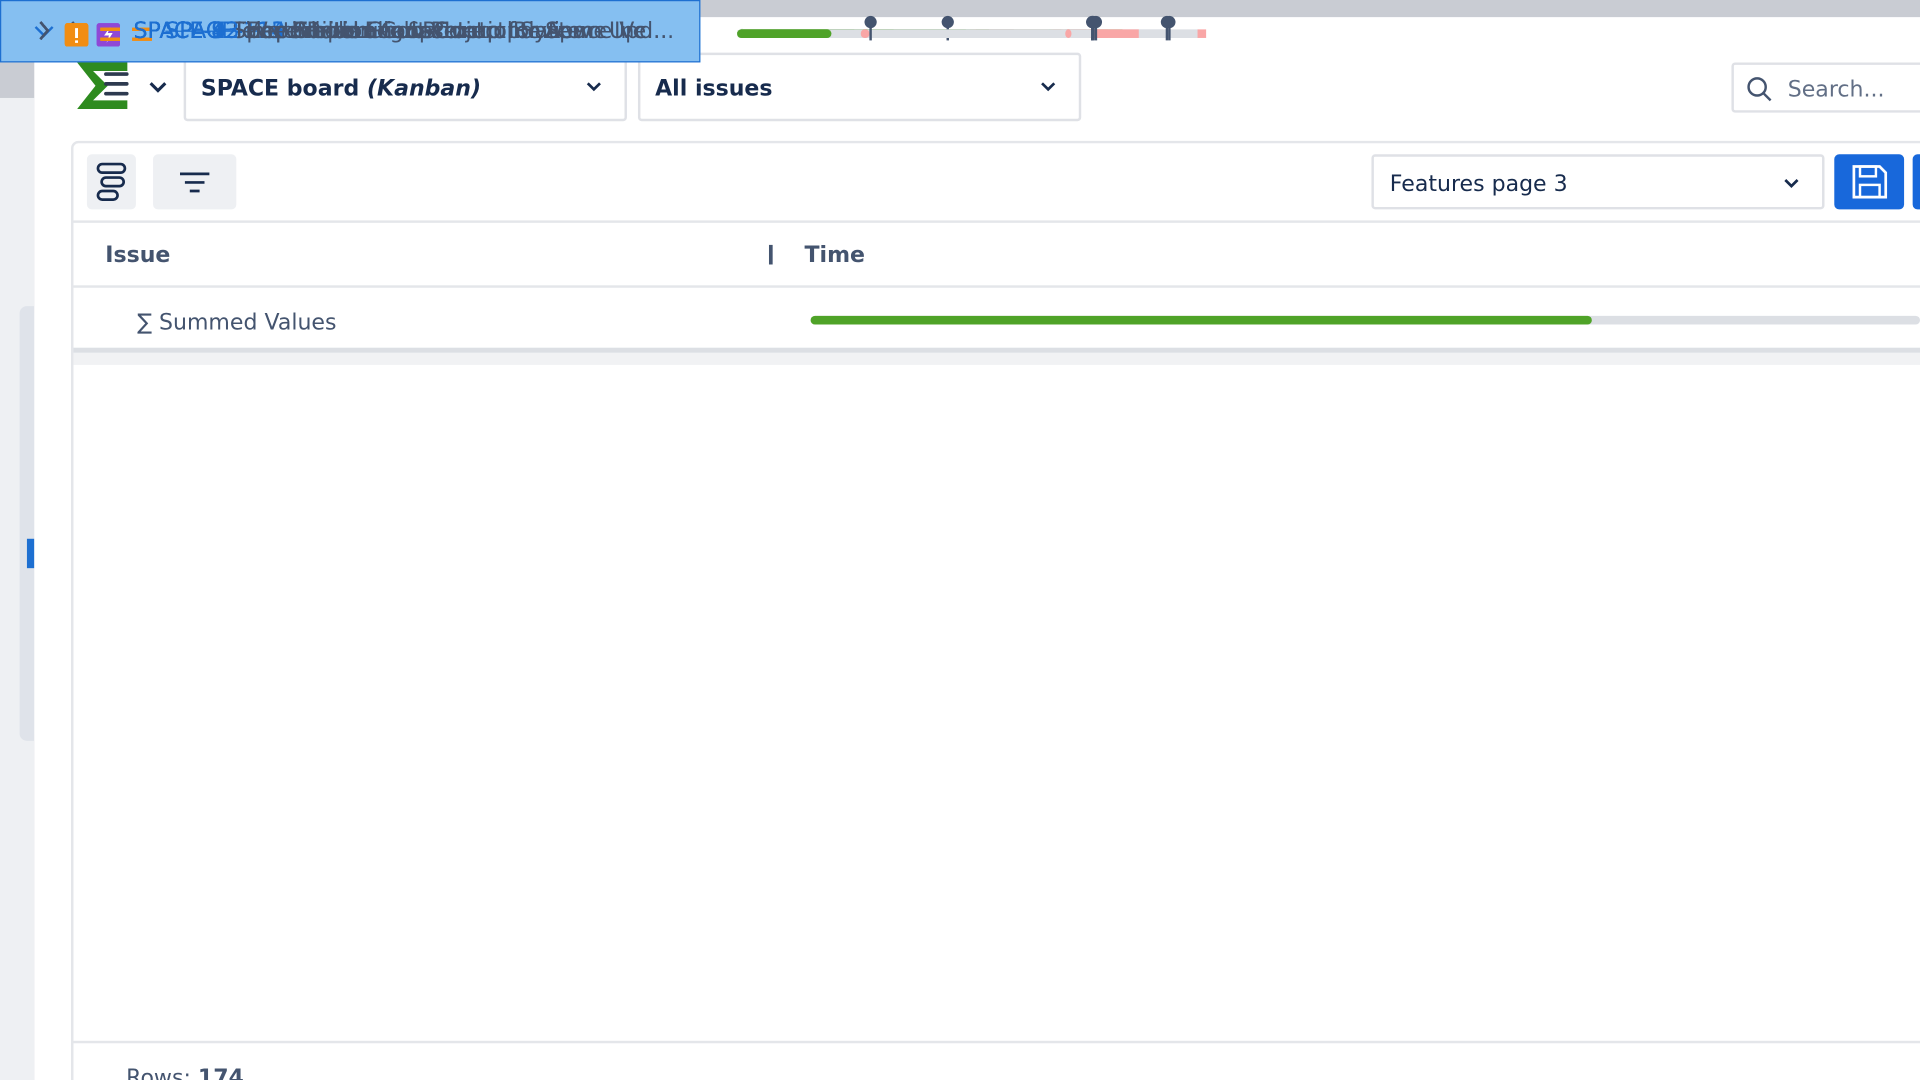 This screenshot has width=1920, height=1080. I want to click on issue-key: SPACE-12, so click(186, 31).